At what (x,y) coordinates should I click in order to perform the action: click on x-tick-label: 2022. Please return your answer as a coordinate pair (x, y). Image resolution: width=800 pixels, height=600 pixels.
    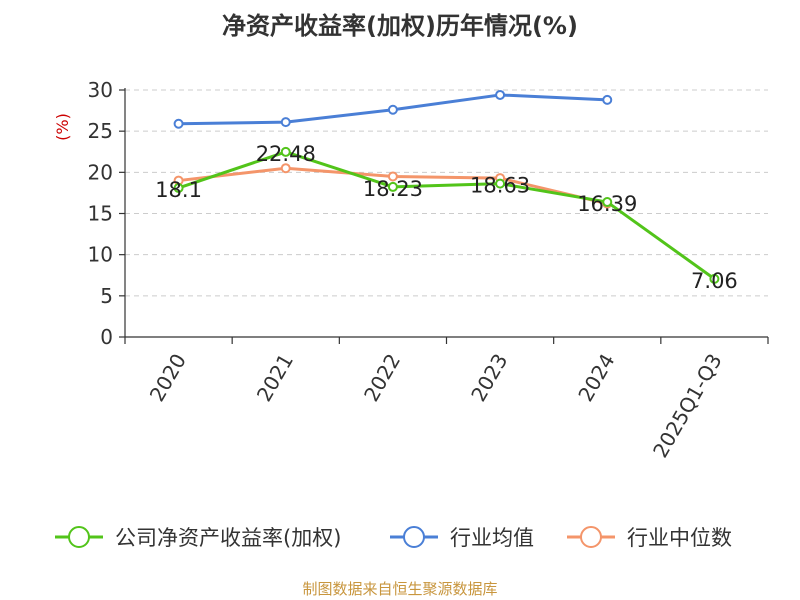
    Looking at the image, I should click on (382, 378).